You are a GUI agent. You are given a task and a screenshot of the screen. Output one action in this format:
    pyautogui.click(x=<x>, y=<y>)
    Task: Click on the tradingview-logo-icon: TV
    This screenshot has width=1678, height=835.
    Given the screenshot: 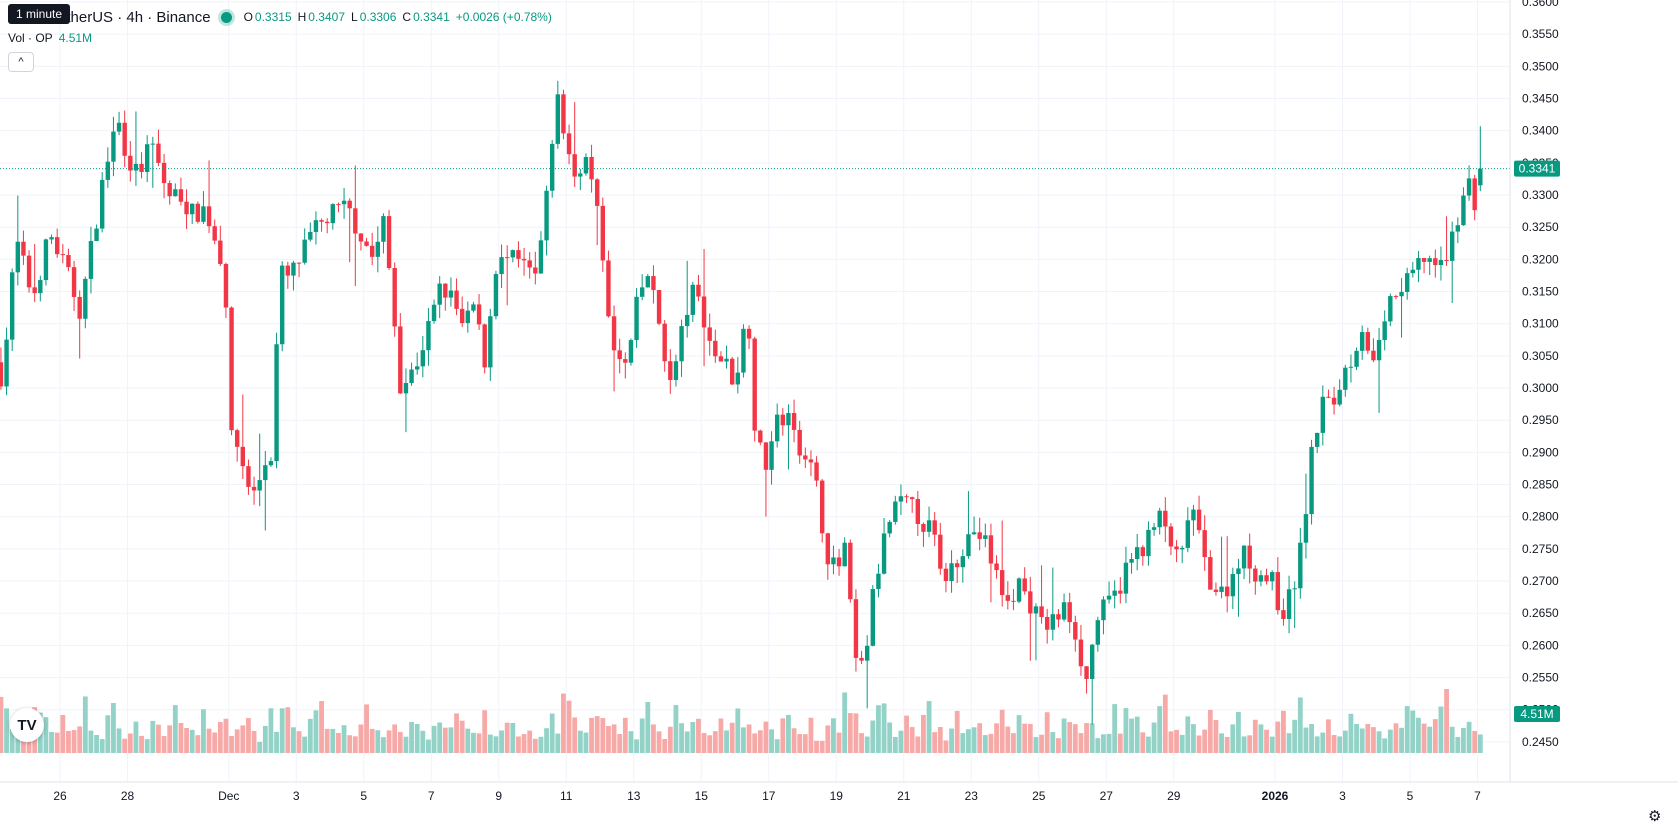 What is the action you would take?
    pyautogui.click(x=27, y=725)
    